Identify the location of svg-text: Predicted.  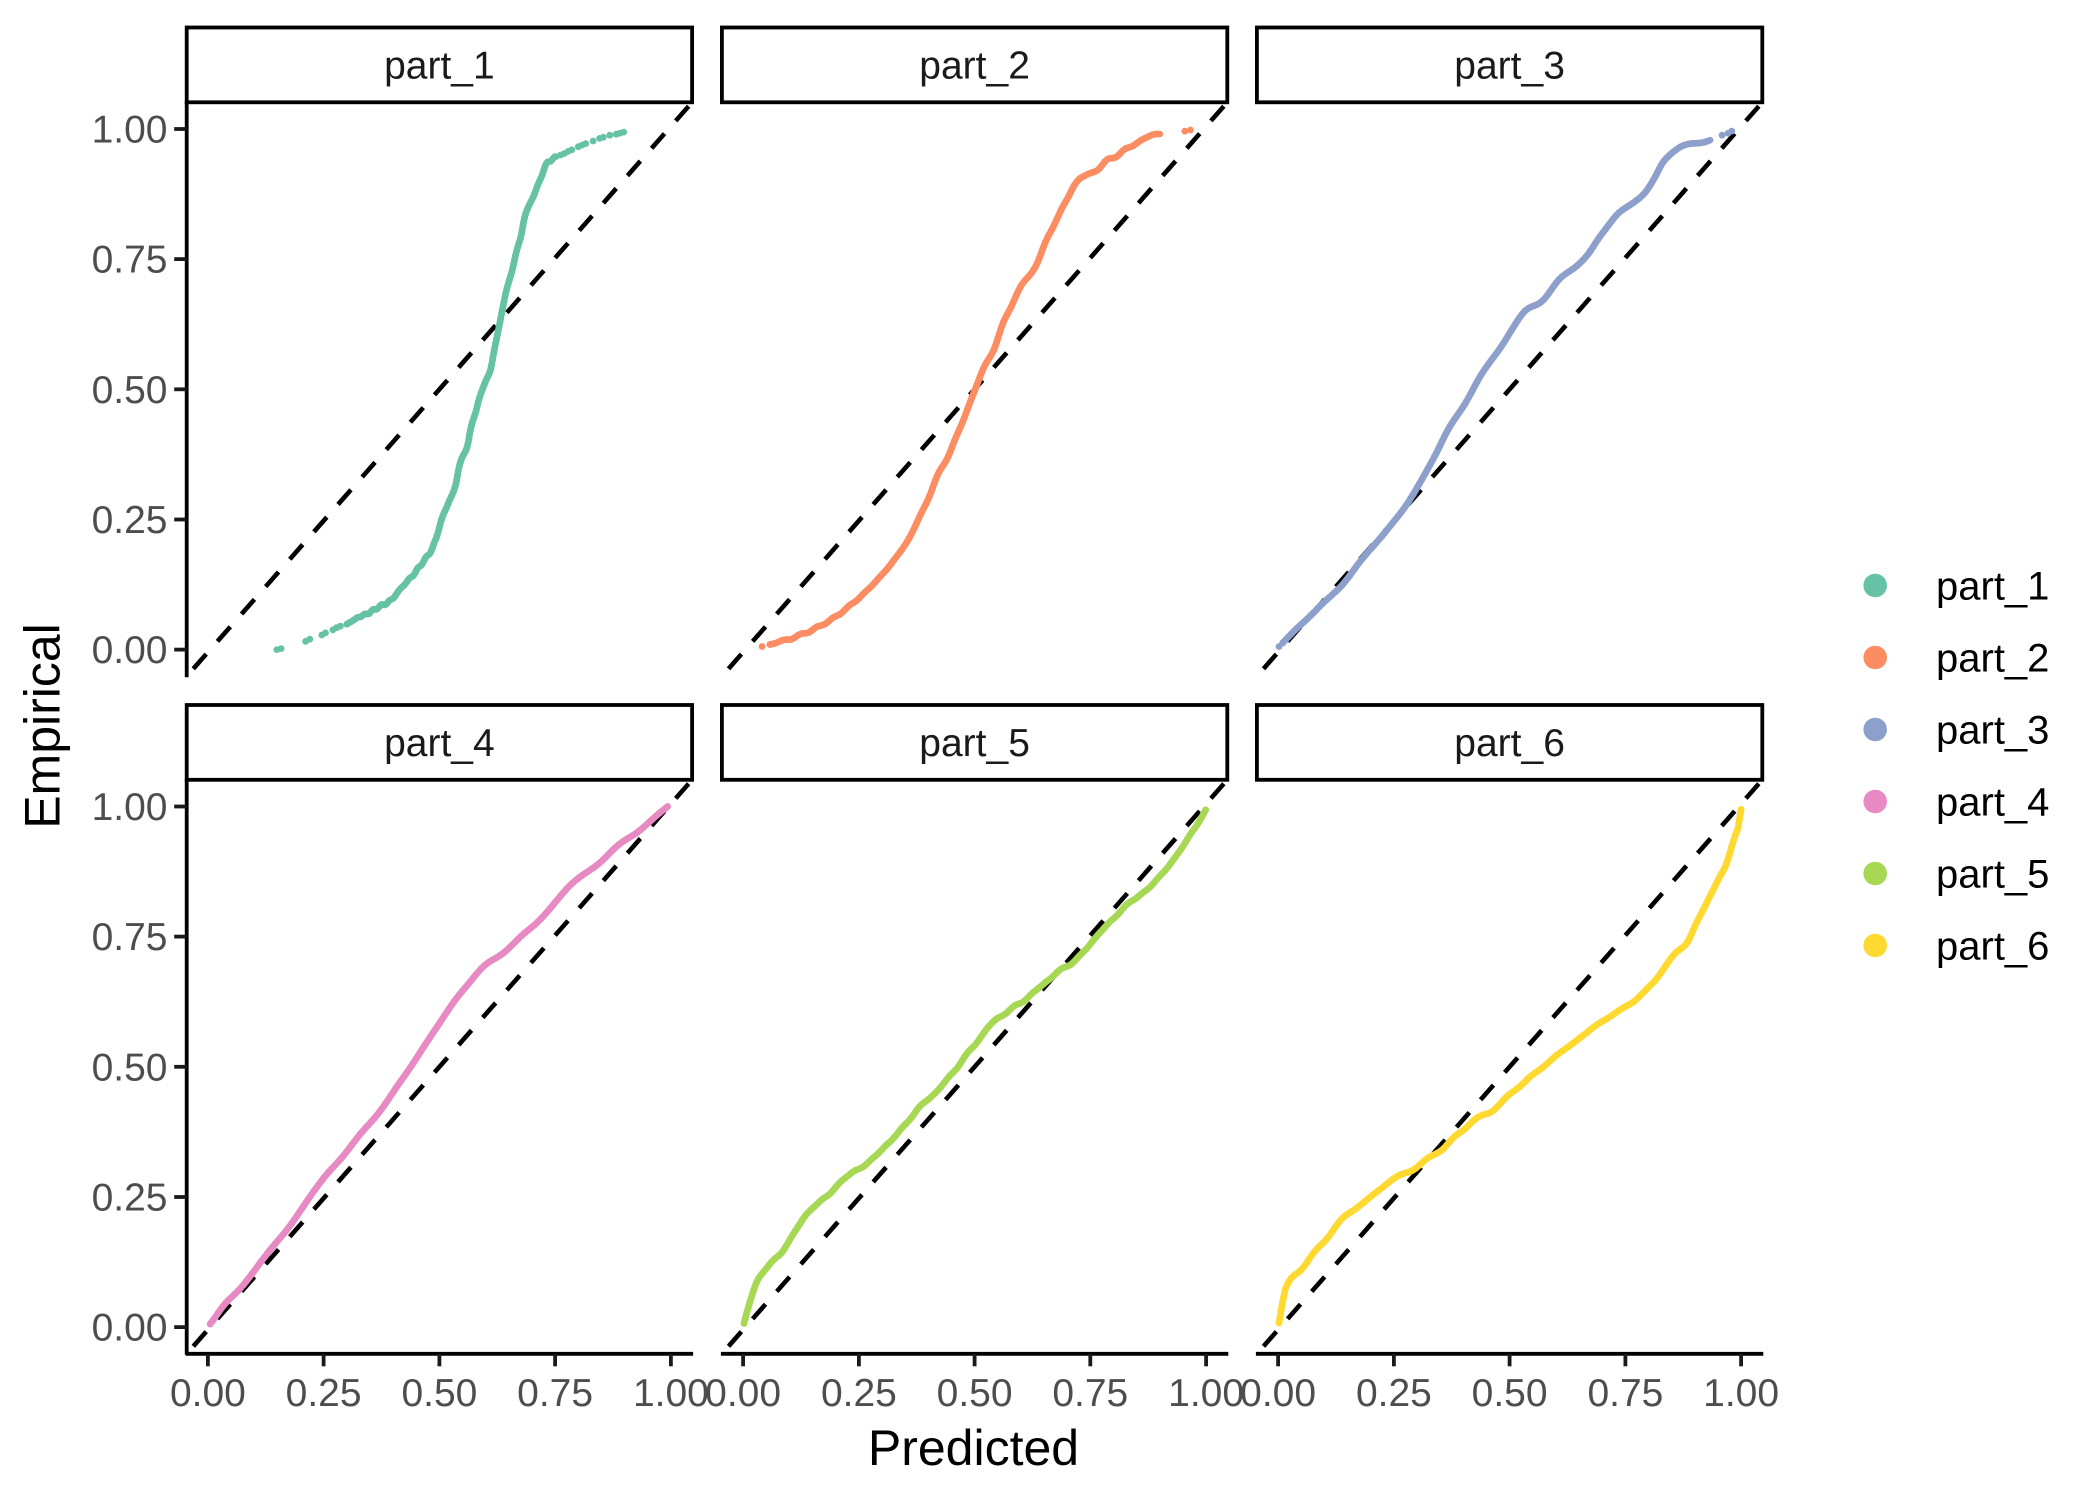
(973, 1448).